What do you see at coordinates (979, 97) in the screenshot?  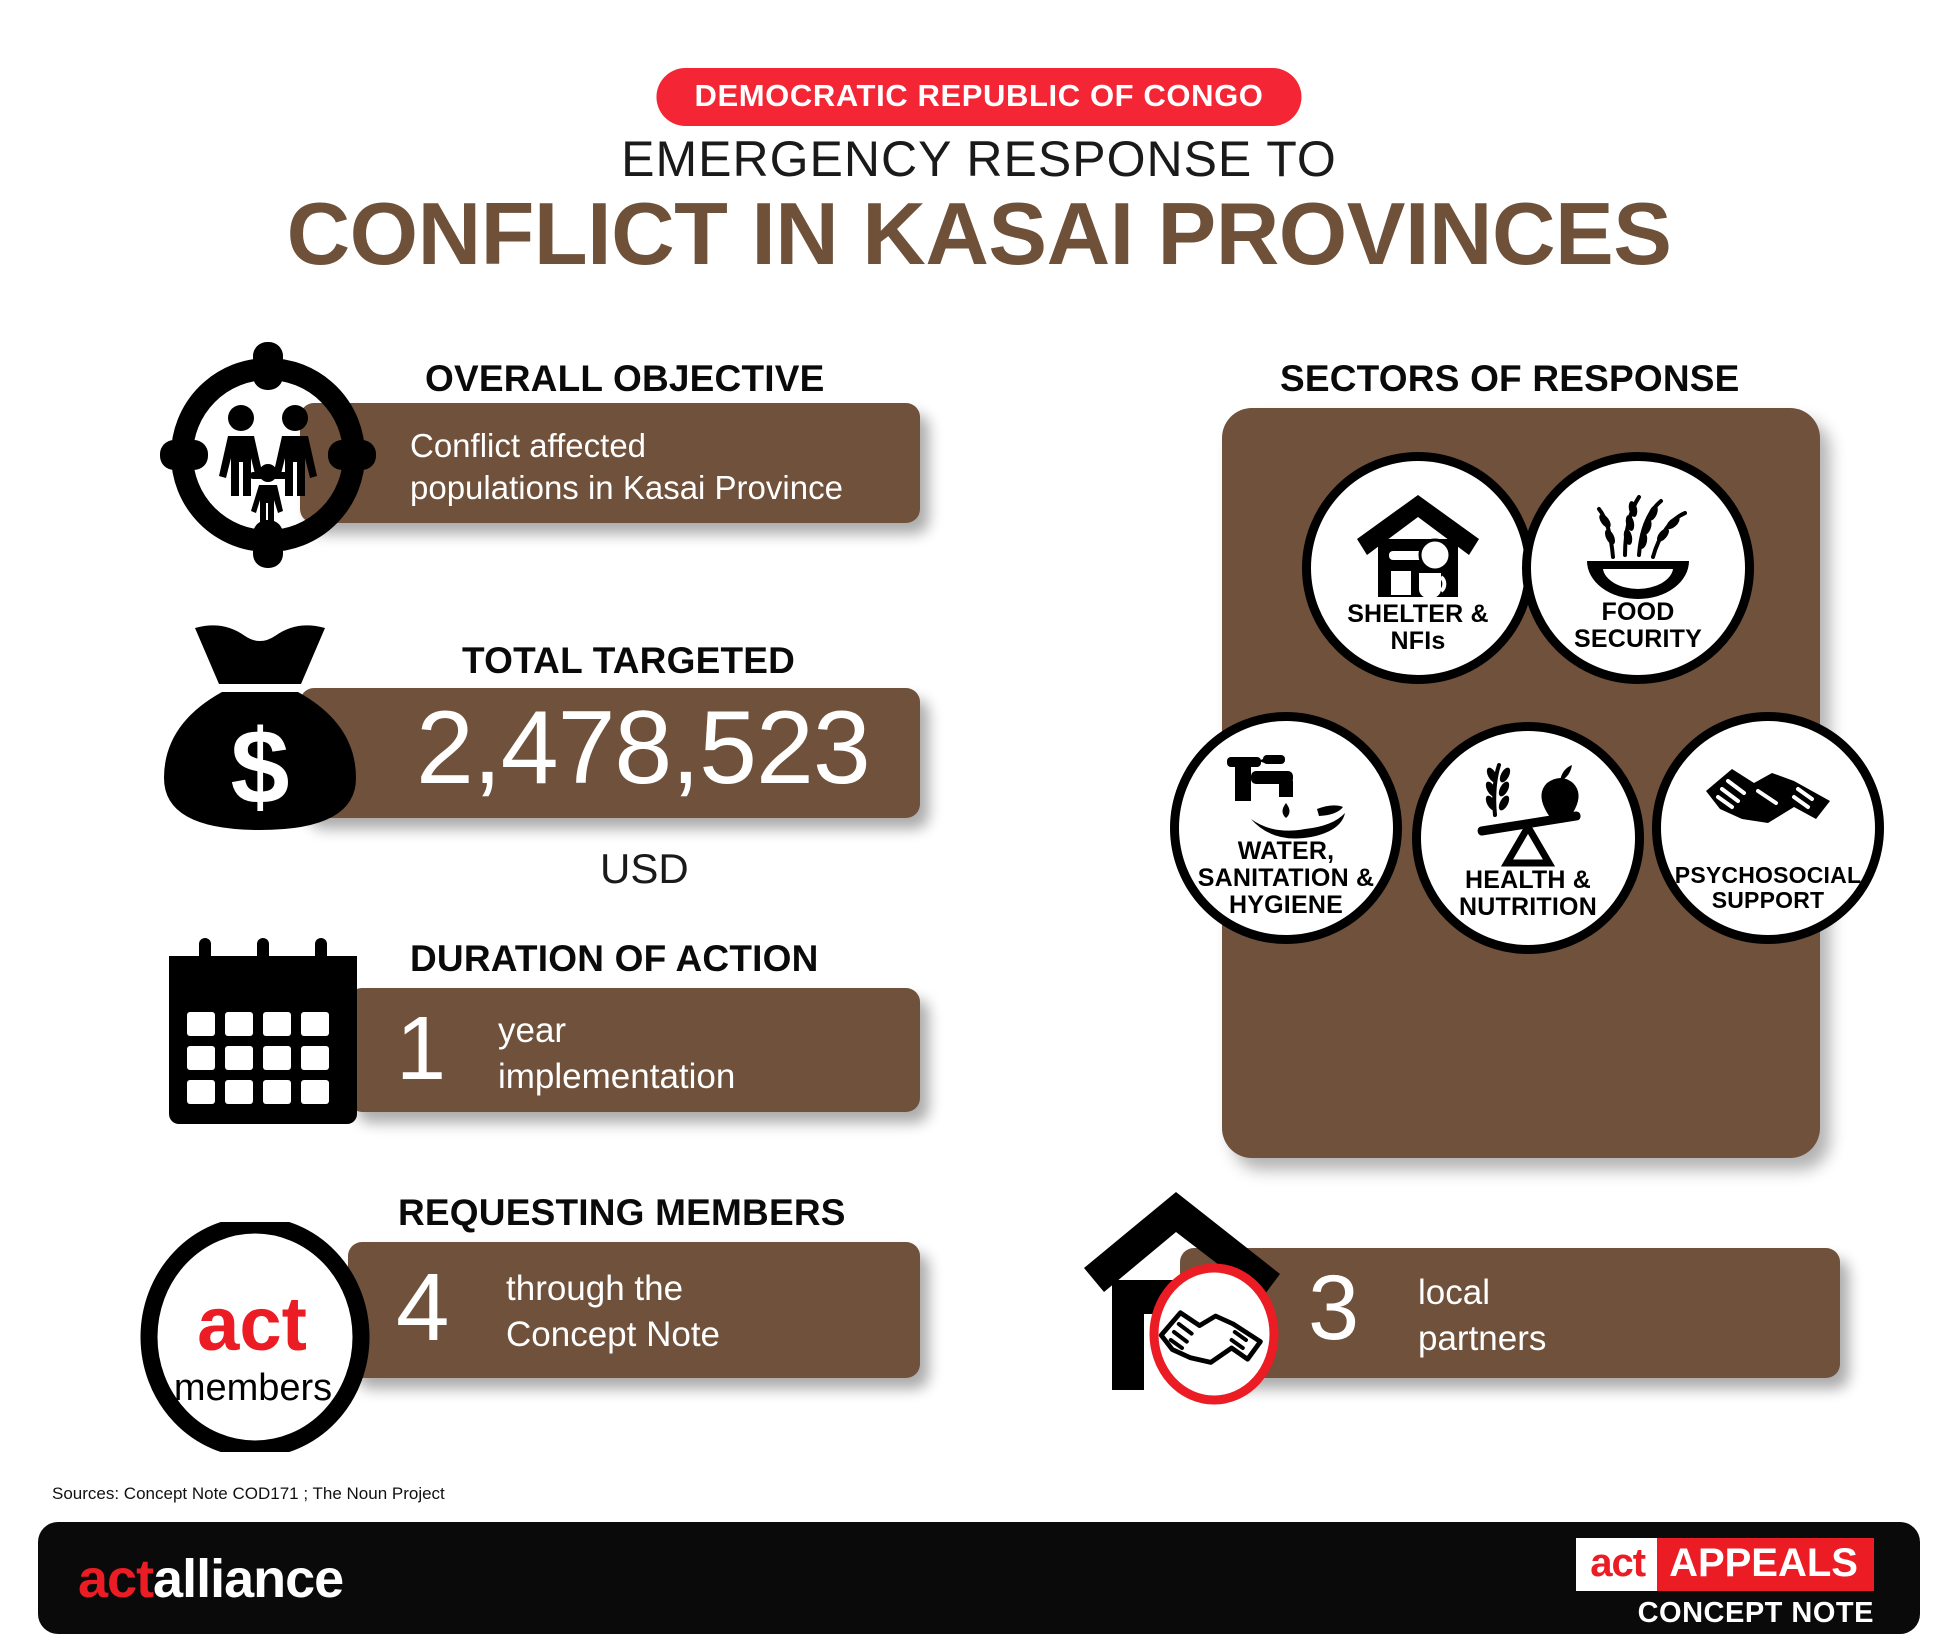 I see `country-badge: DEMOCRATIC REPUBLIC OF CONGO` at bounding box center [979, 97].